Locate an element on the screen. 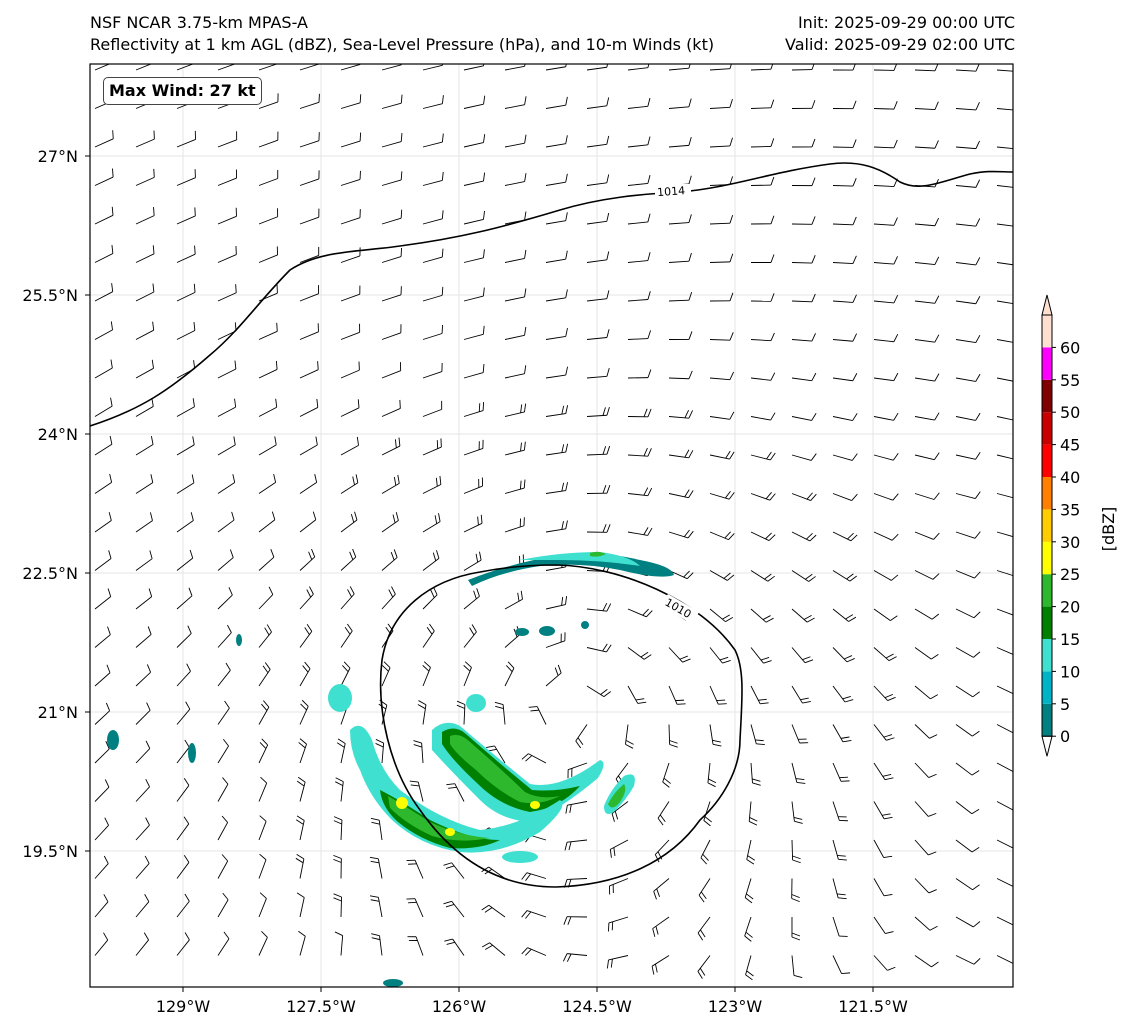 This screenshot has height=1032, width=1133. colorbar-tick-label: 10 is located at coordinates (1070, 671).